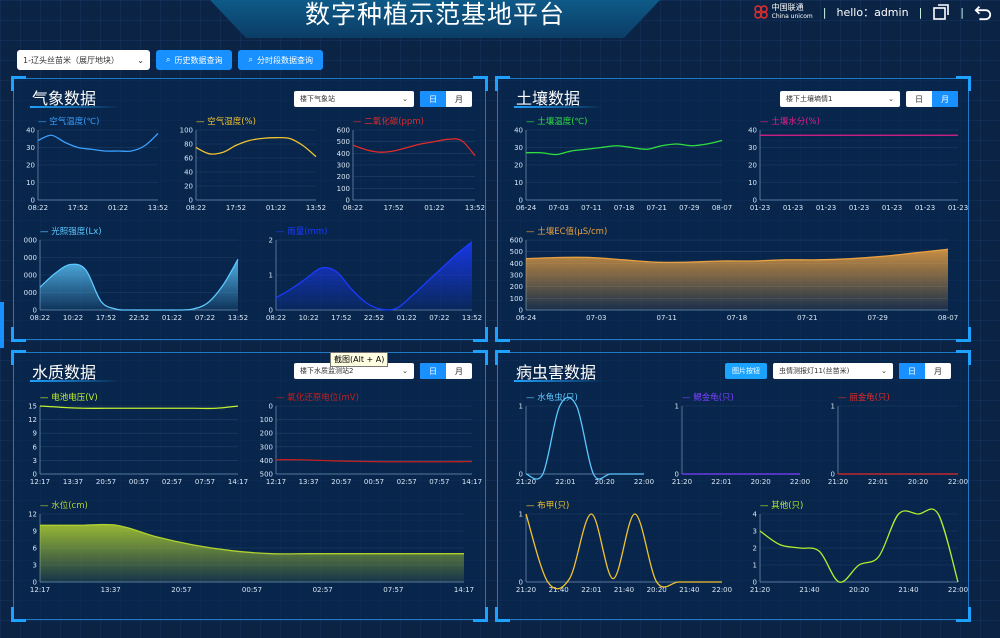 Image resolution: width=1000 pixels, height=638 pixels. Describe the element at coordinates (876, 12) in the screenshot. I see `header-right: 中国联通 China unicom | hello：admin | |` at that location.